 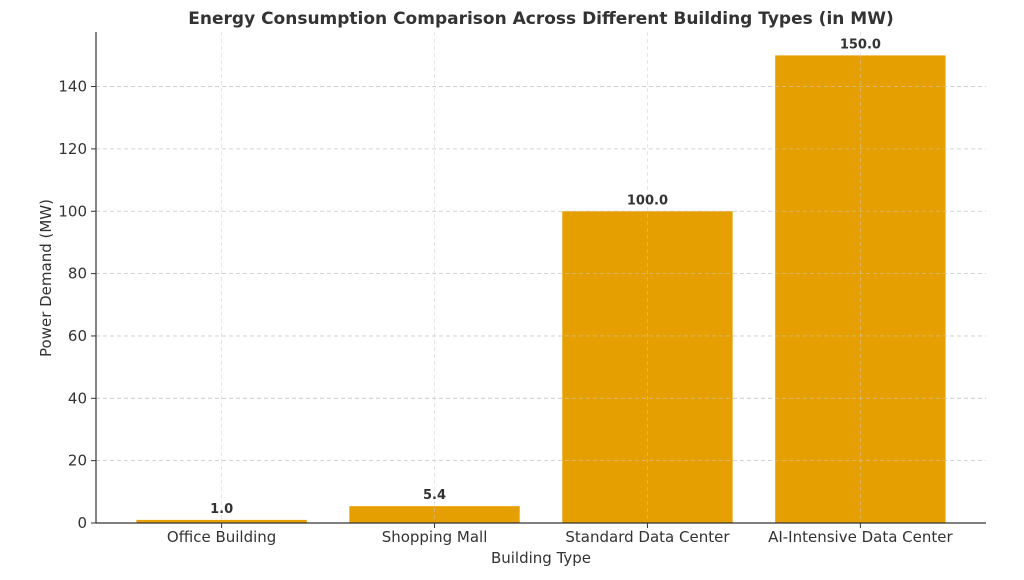 I want to click on x-tick-label: Shopping Mall, so click(x=435, y=537).